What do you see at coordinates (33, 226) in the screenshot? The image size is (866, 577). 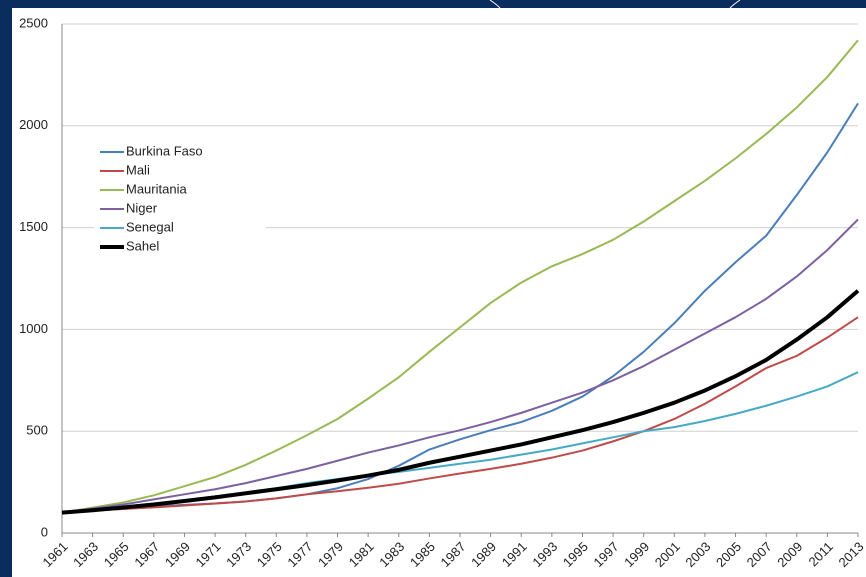 I see `y-tick-label: 1500` at bounding box center [33, 226].